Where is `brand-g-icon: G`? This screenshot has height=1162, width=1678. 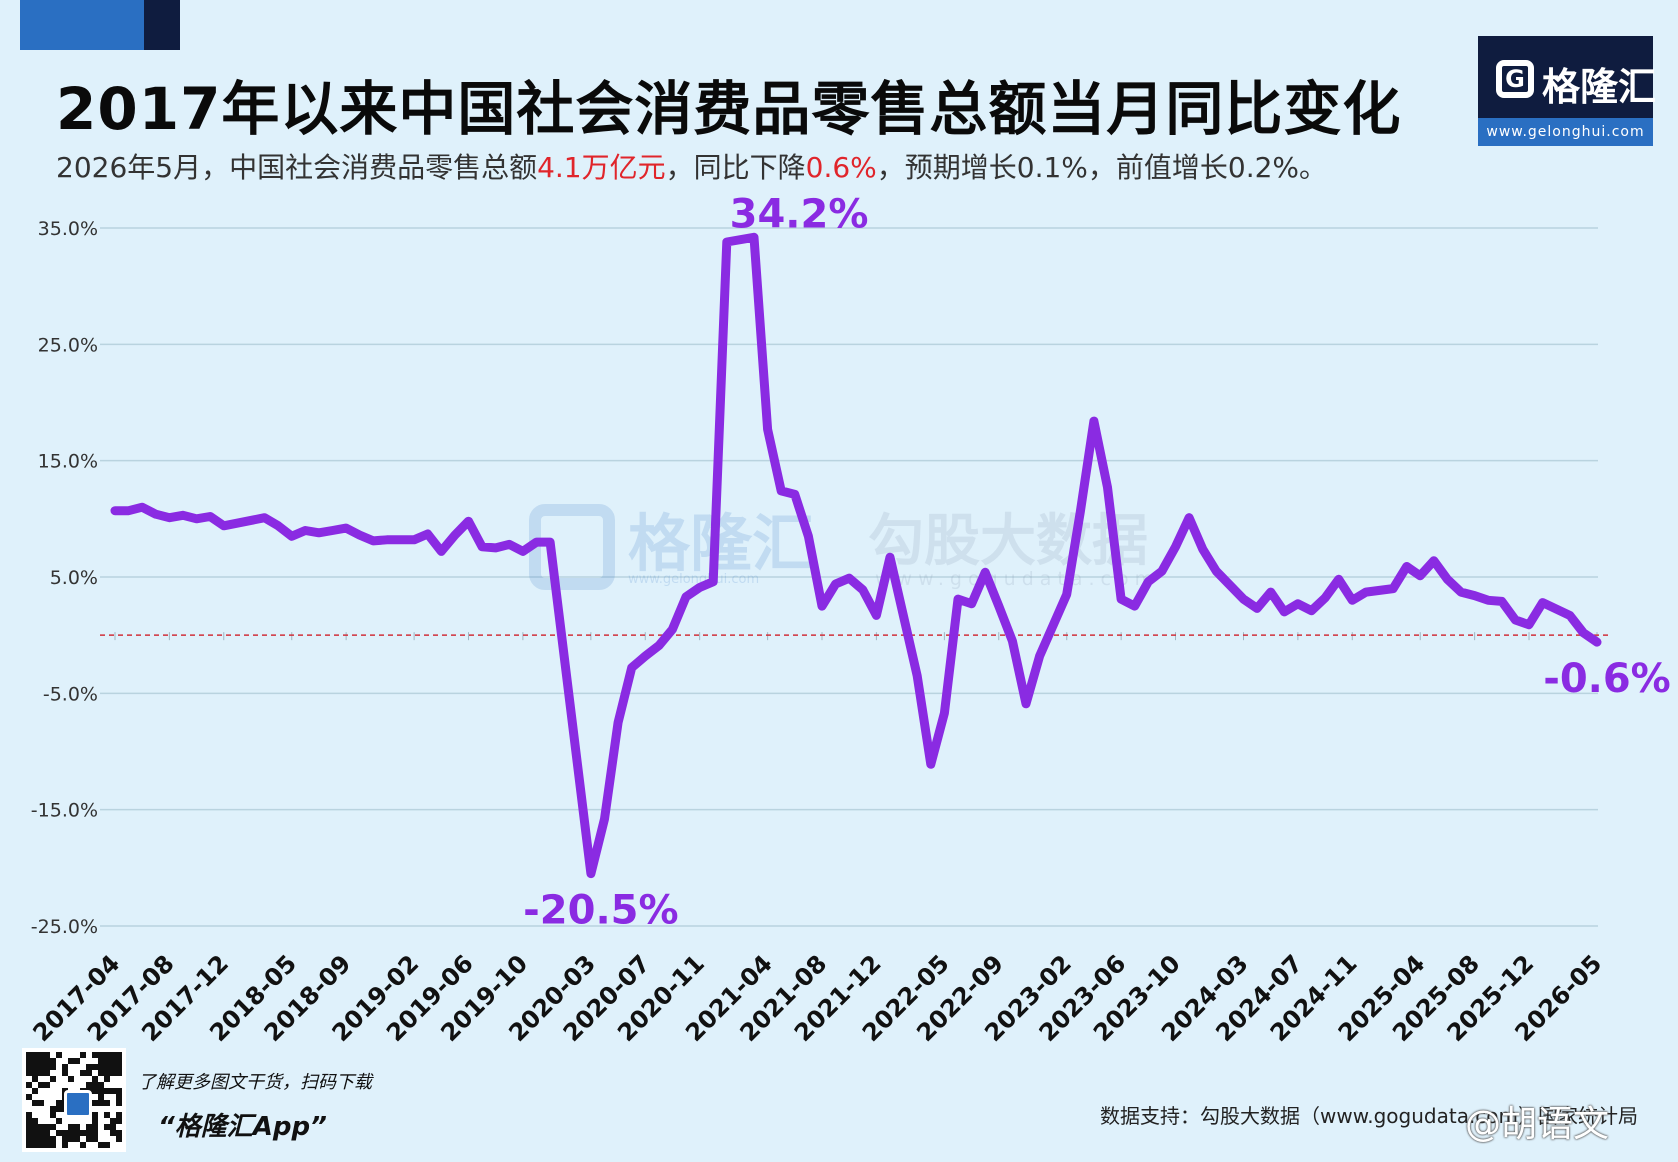 brand-g-icon: G is located at coordinates (1515, 79).